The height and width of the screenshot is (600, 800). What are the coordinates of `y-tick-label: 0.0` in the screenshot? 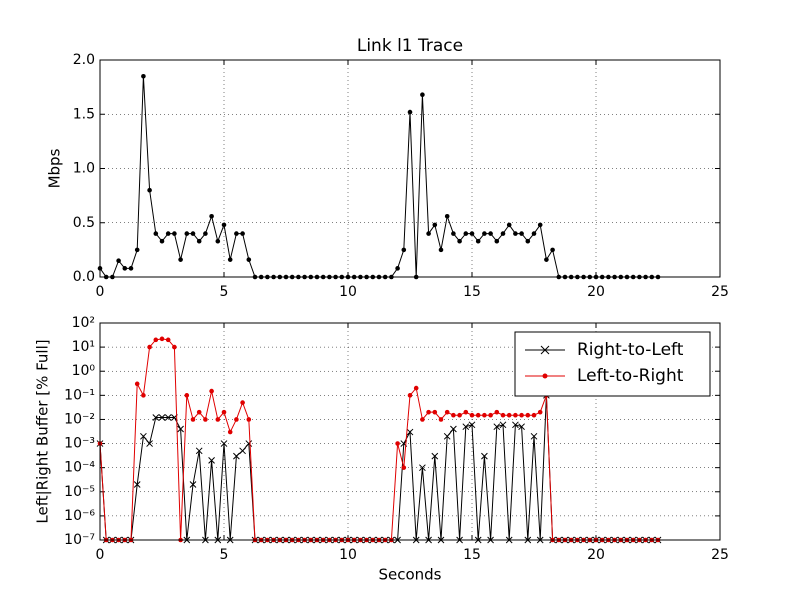 It's located at (84, 277).